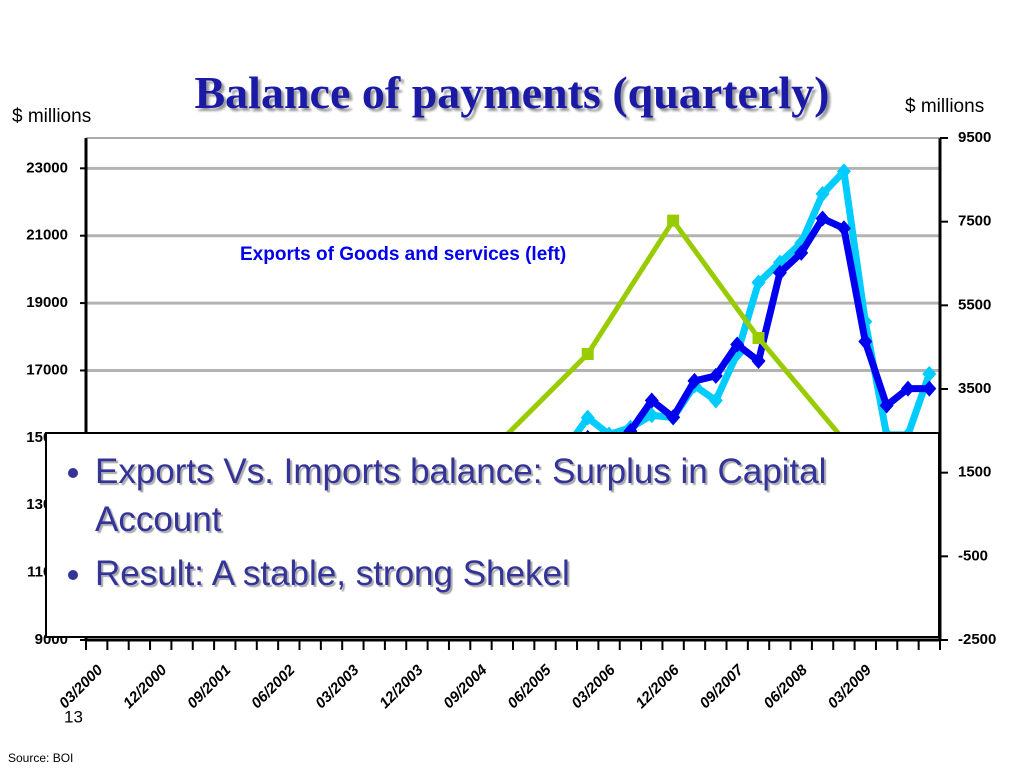 The width and height of the screenshot is (1024, 768). What do you see at coordinates (47, 235) in the screenshot?
I see `y-tick-label: 21000` at bounding box center [47, 235].